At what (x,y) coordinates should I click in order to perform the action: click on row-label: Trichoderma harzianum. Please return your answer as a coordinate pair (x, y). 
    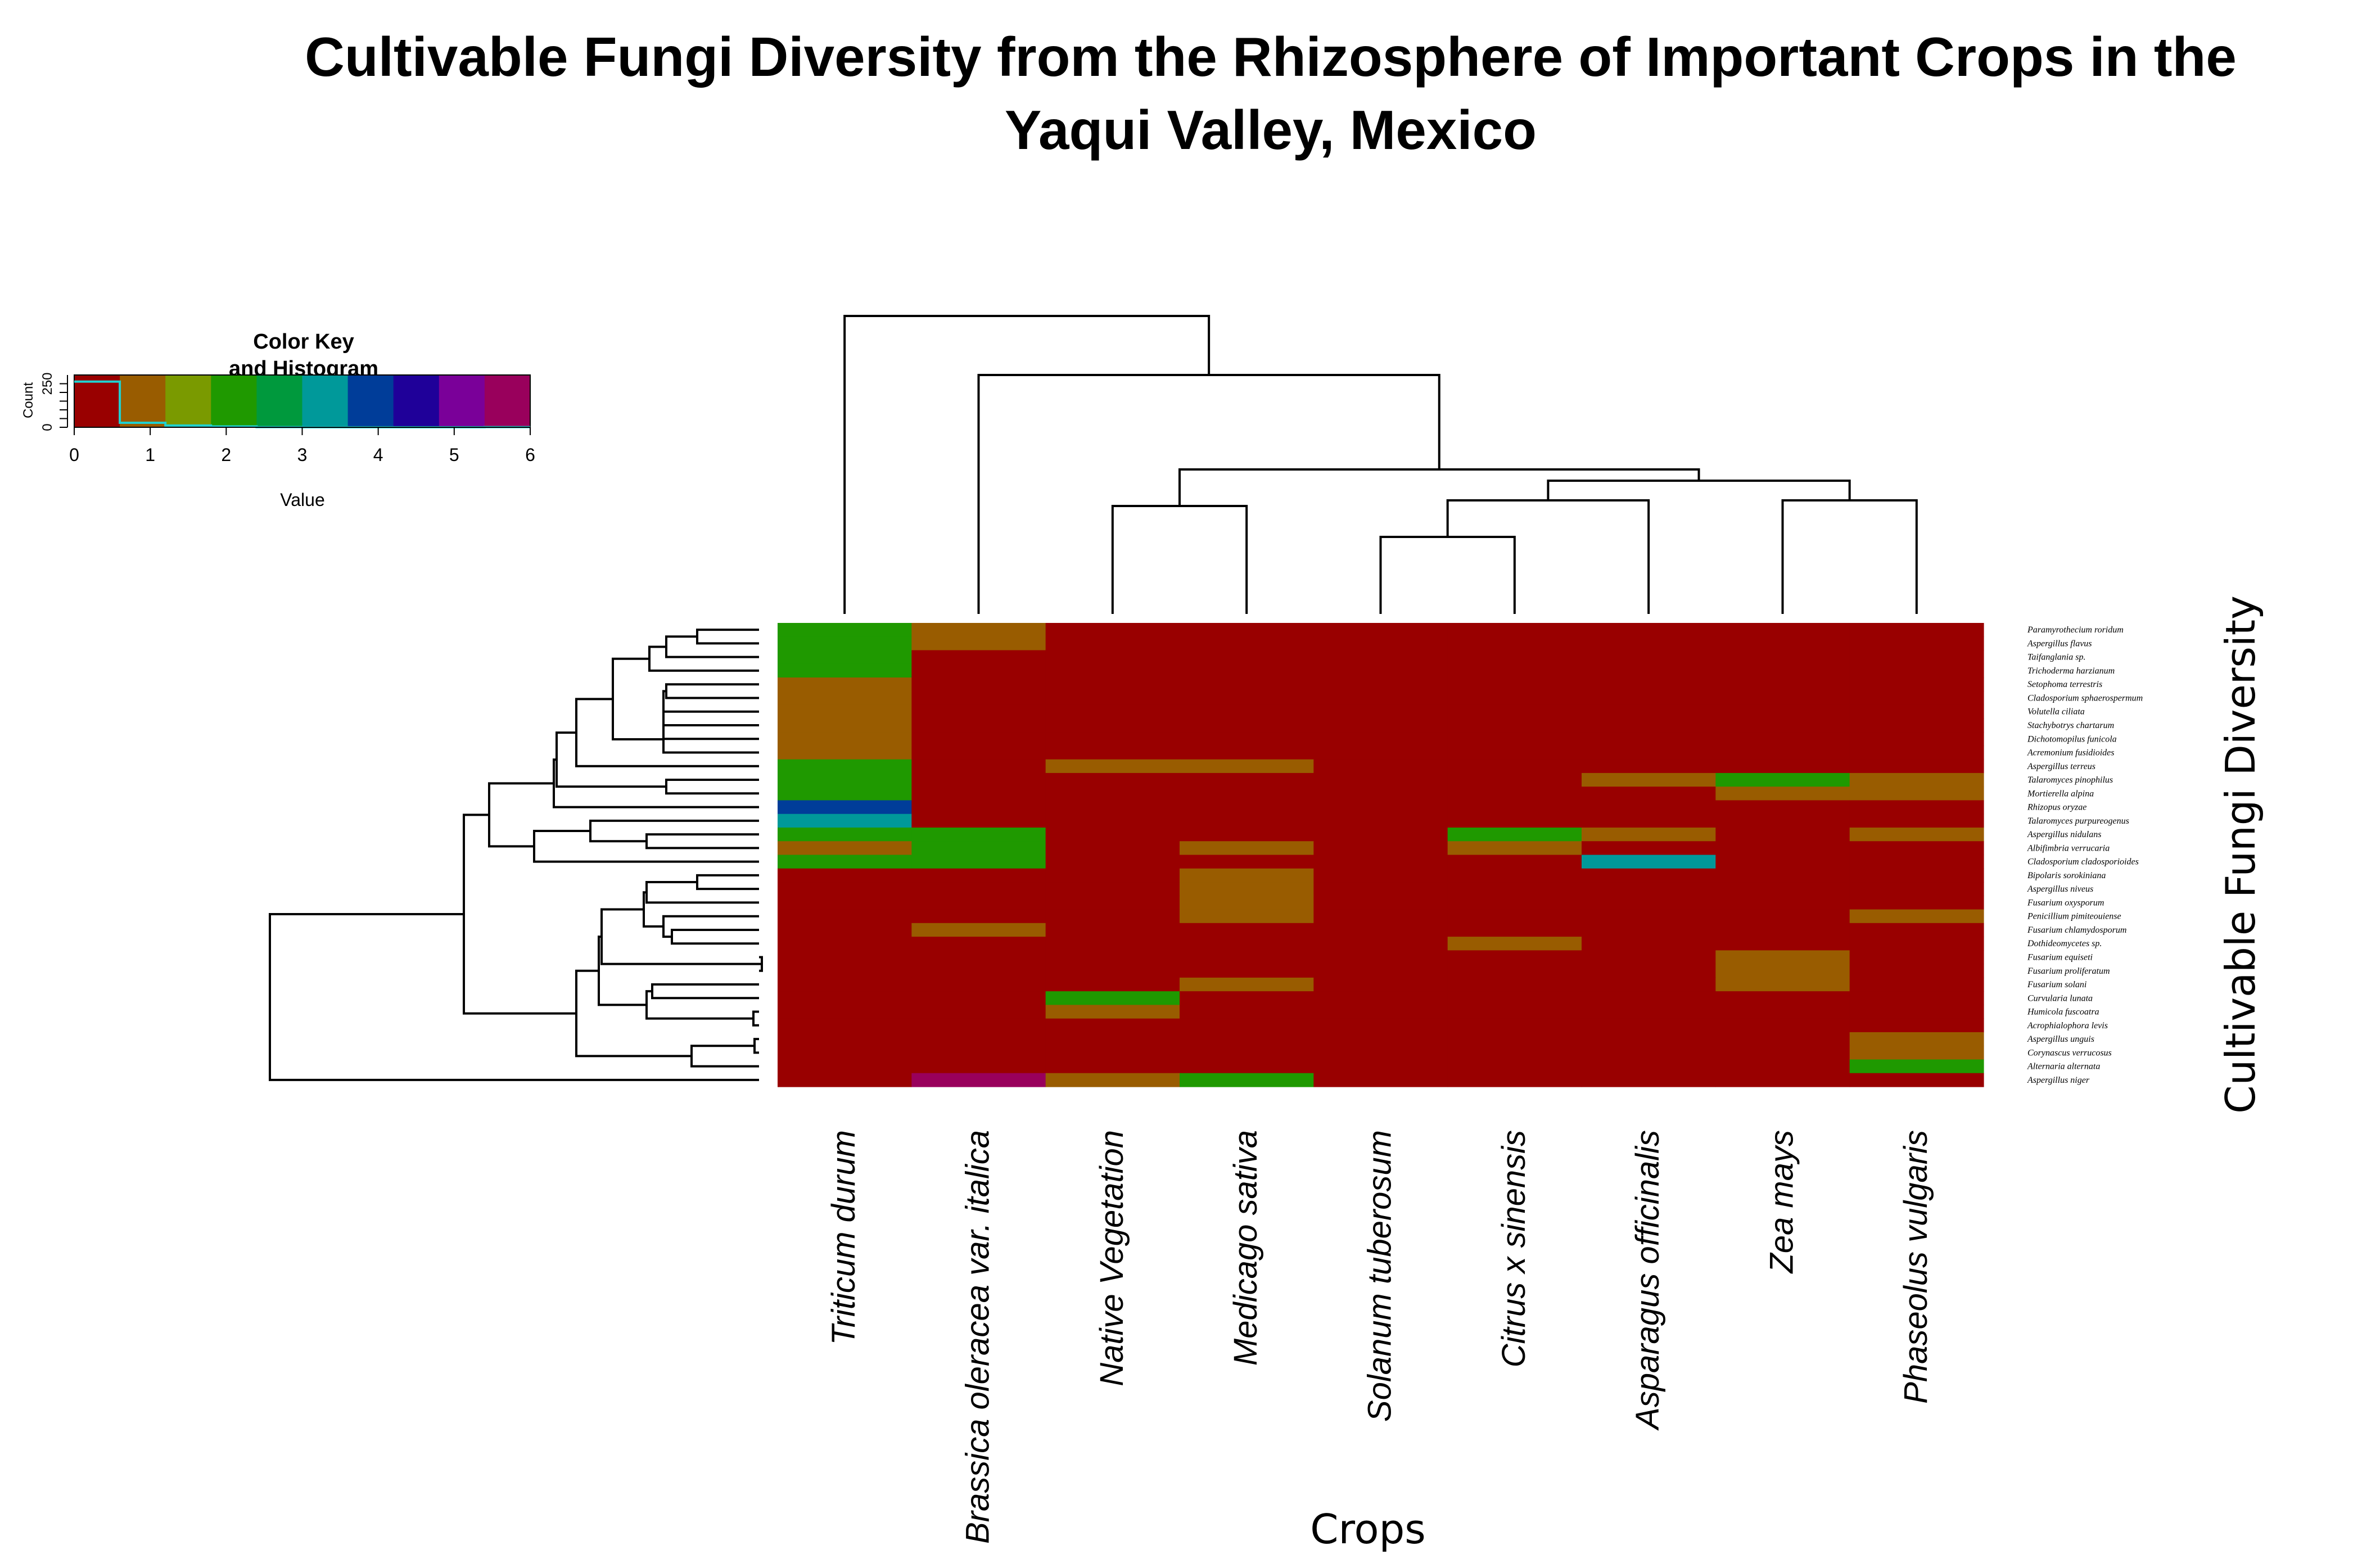
    Looking at the image, I should click on (2071, 671).